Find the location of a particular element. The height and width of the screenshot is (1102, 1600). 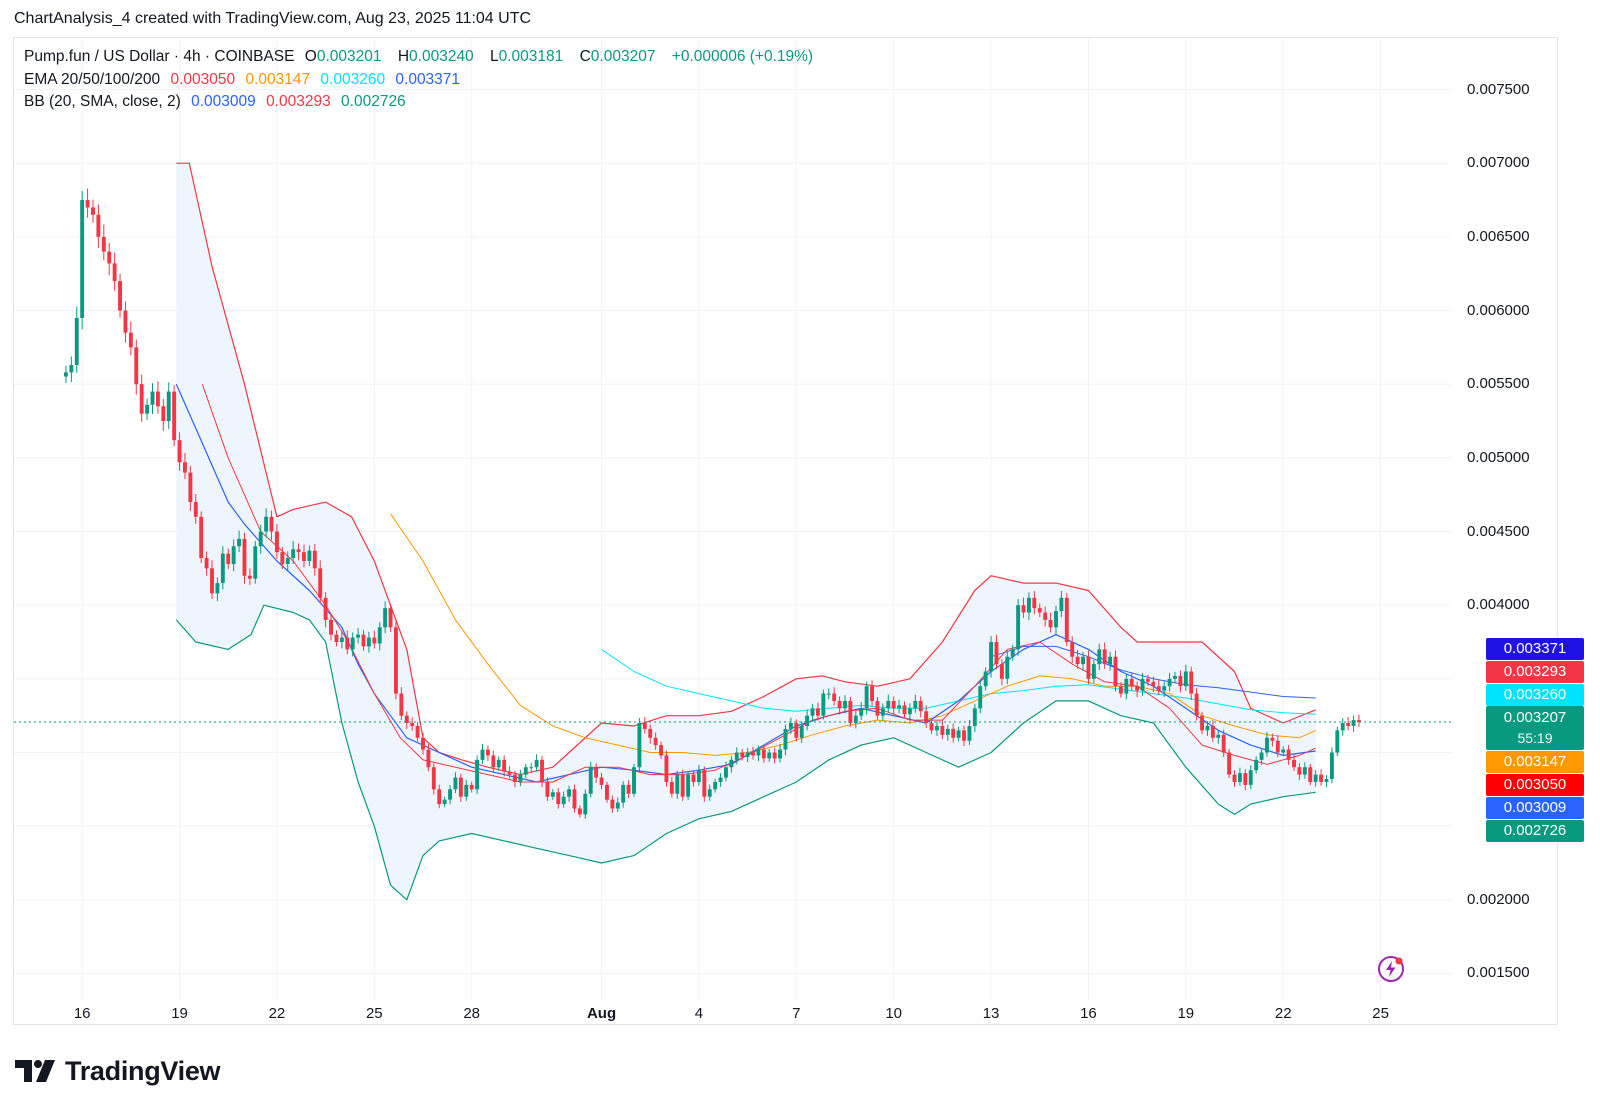

symbol-title: Pump.fun / US Dollar · 4h · COINBASE is located at coordinates (159, 56).